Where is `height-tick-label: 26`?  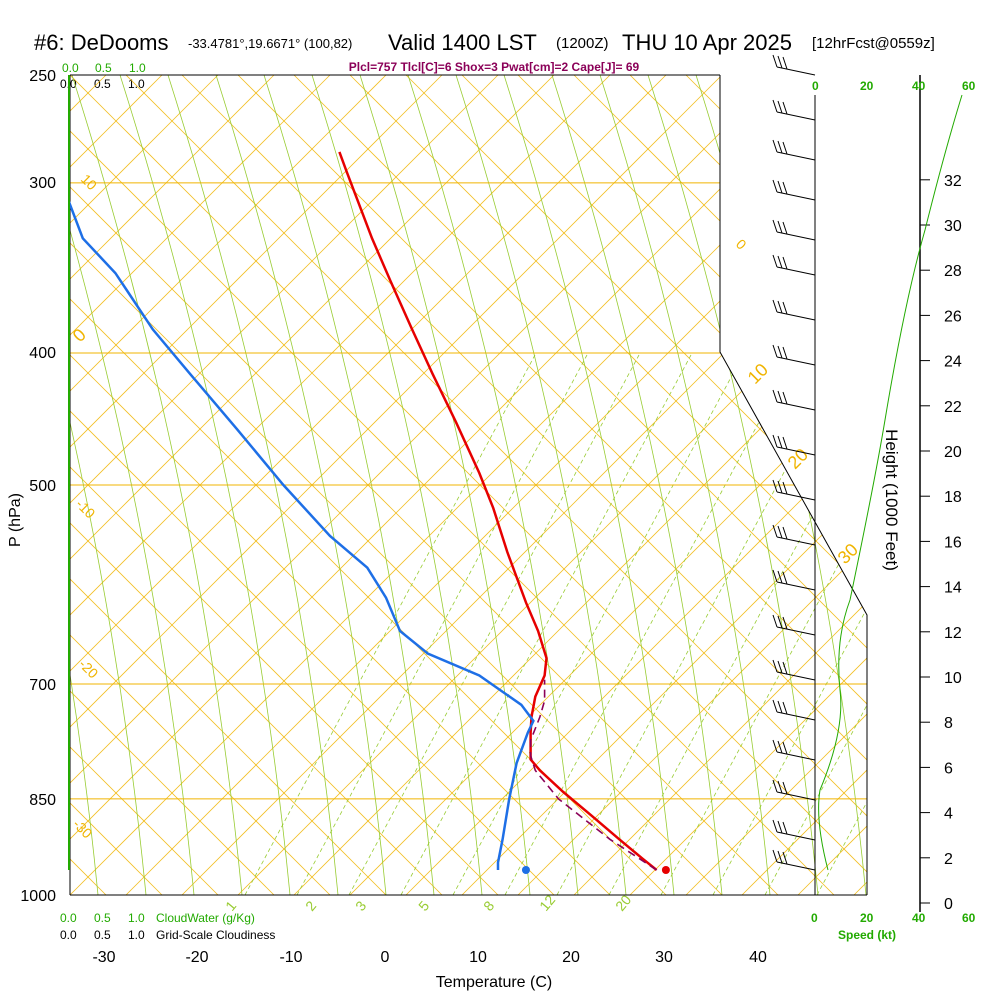
height-tick-label: 26 is located at coordinates (953, 316).